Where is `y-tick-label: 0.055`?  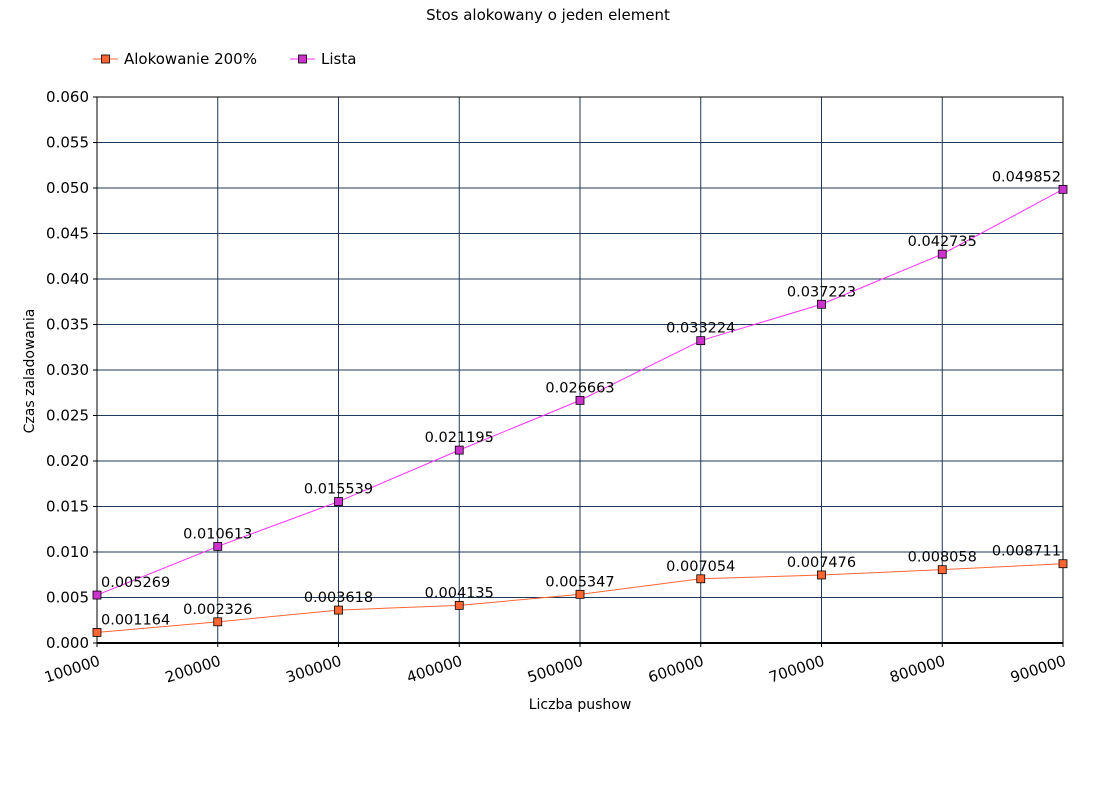 y-tick-label: 0.055 is located at coordinates (67, 143).